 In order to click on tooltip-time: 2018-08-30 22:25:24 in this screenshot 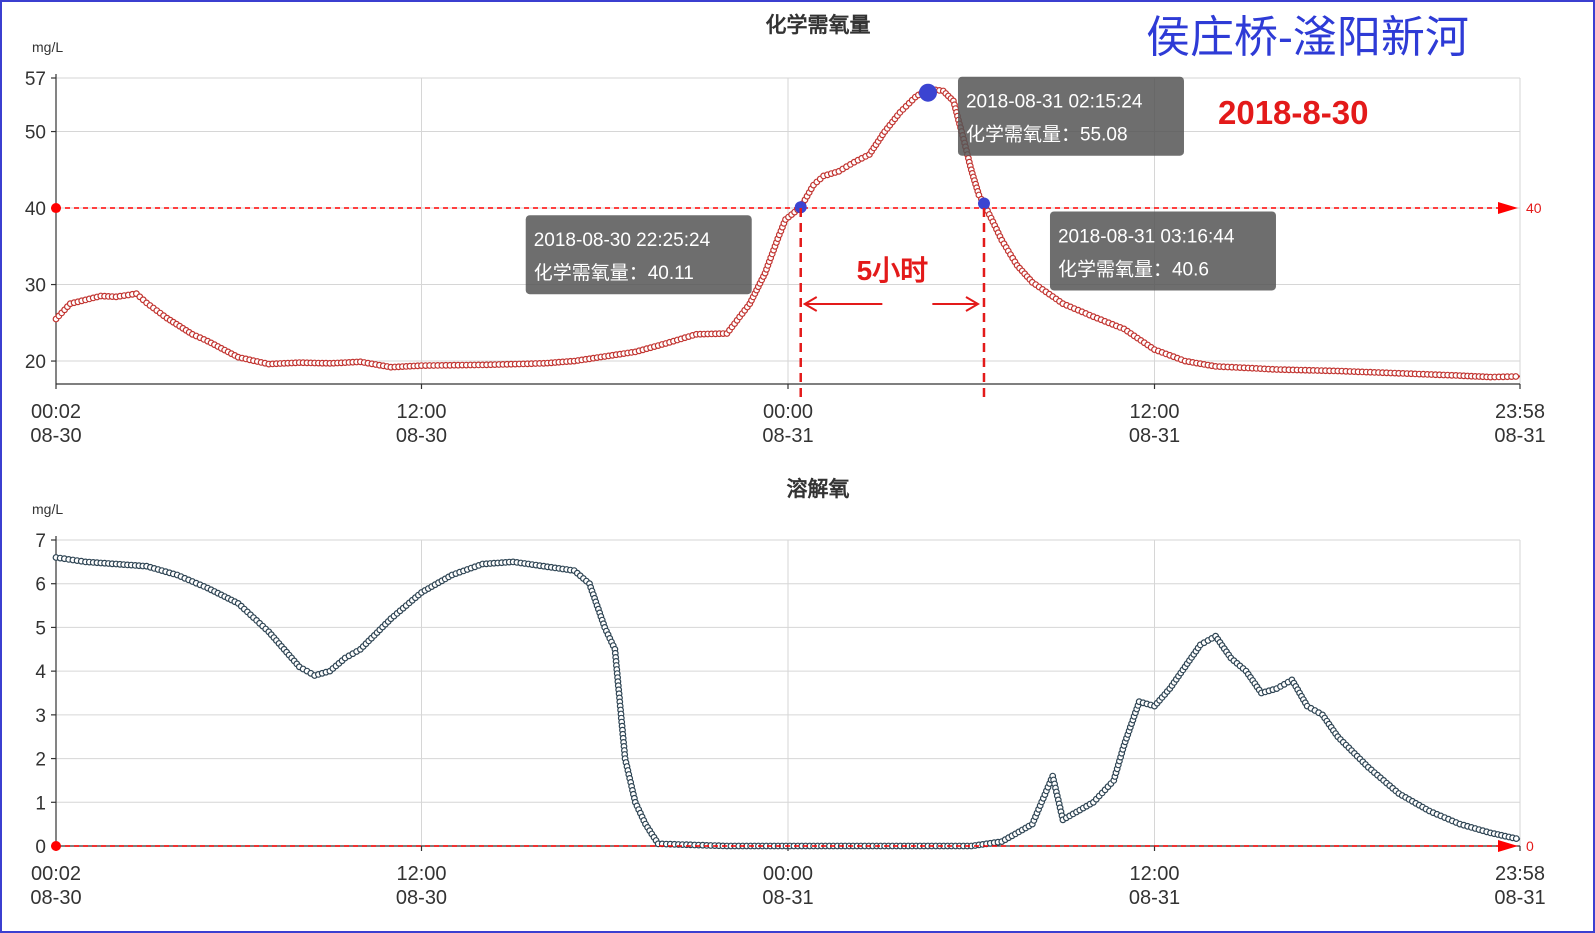, I will do `click(622, 240)`.